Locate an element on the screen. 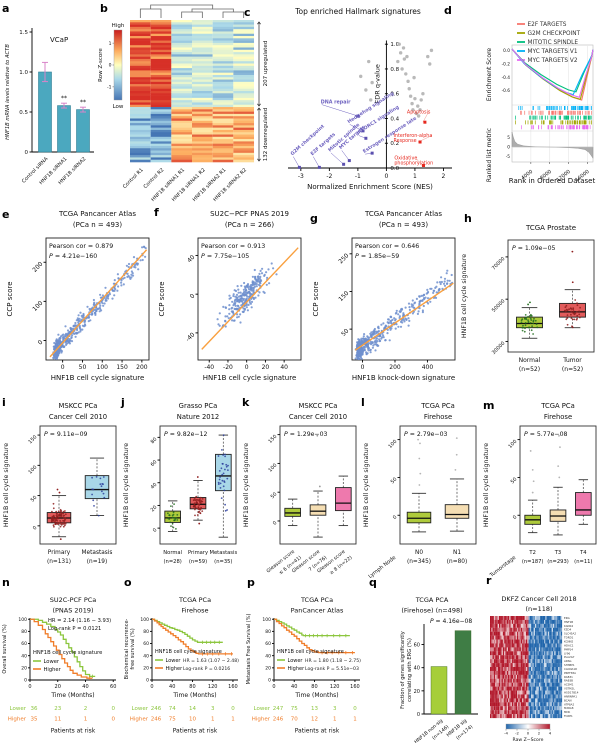 The width and height of the screenshot is (600, 743). box-y-axis-label: HNF1B cell cycle signature is located at coordinates (464, 296).